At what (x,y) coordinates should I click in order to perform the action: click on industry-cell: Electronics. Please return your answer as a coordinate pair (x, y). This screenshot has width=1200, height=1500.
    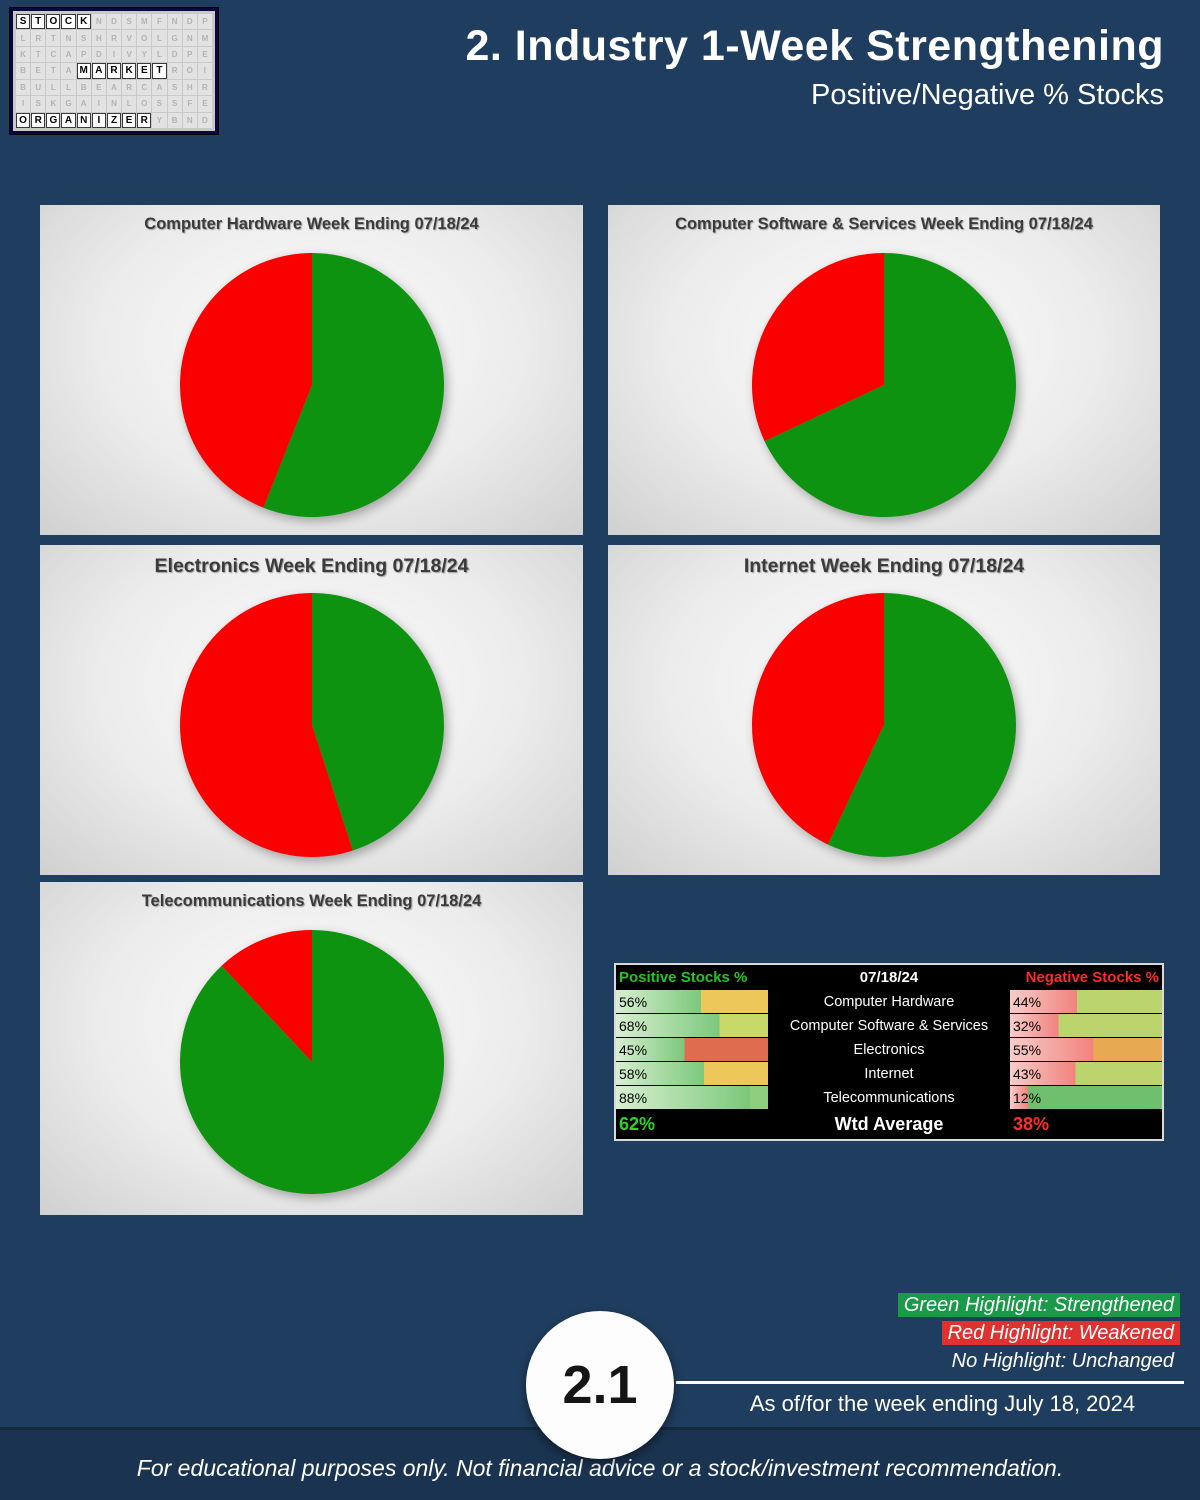
    Looking at the image, I should click on (889, 1049).